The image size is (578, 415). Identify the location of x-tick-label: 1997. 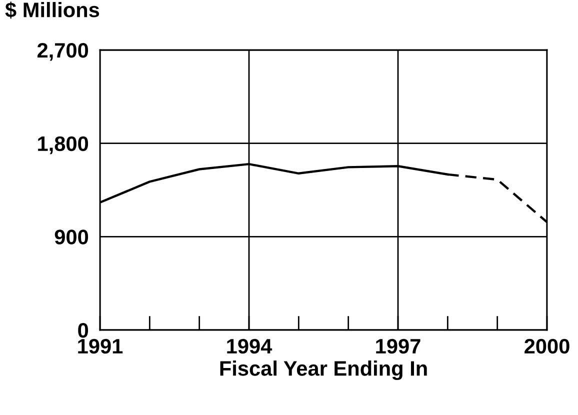
(398, 346).